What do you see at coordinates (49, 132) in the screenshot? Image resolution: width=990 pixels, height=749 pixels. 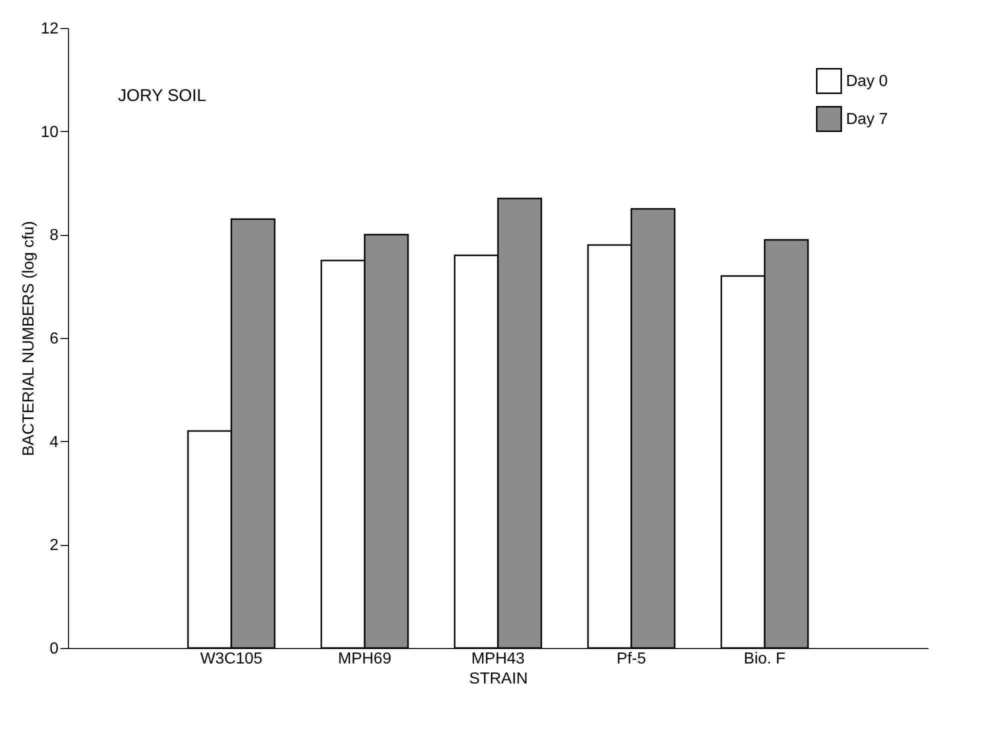 I see `y-tick-label: 10` at bounding box center [49, 132].